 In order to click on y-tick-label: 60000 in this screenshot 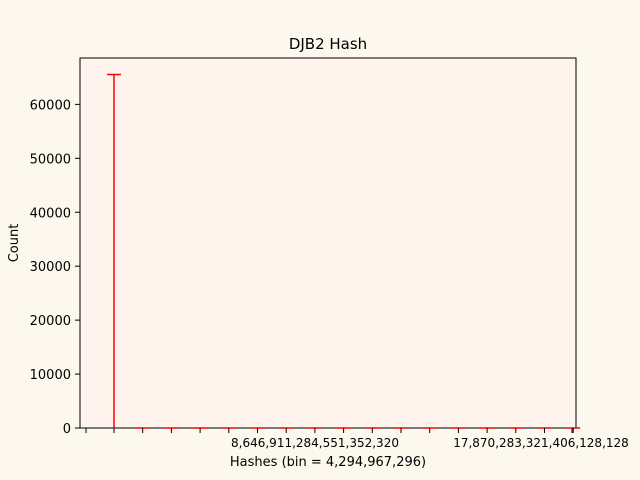, I will do `click(50, 105)`.